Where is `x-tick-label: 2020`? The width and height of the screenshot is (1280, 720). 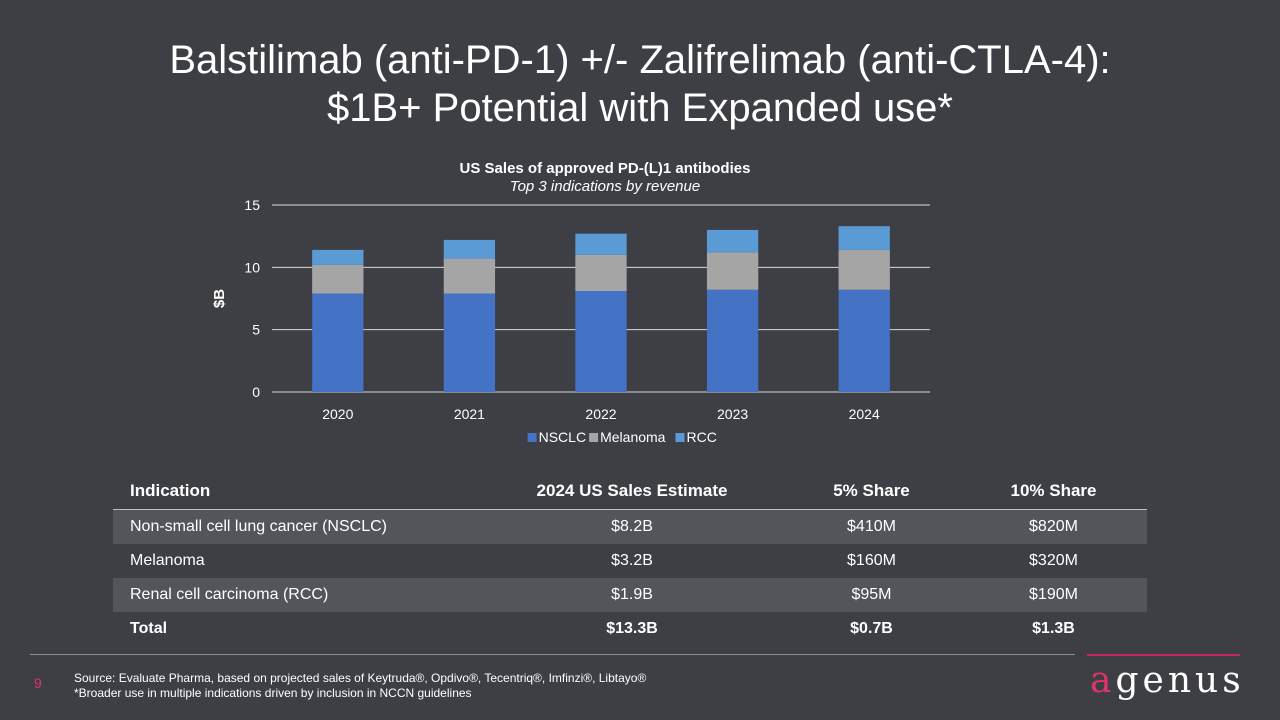
x-tick-label: 2020 is located at coordinates (337, 414).